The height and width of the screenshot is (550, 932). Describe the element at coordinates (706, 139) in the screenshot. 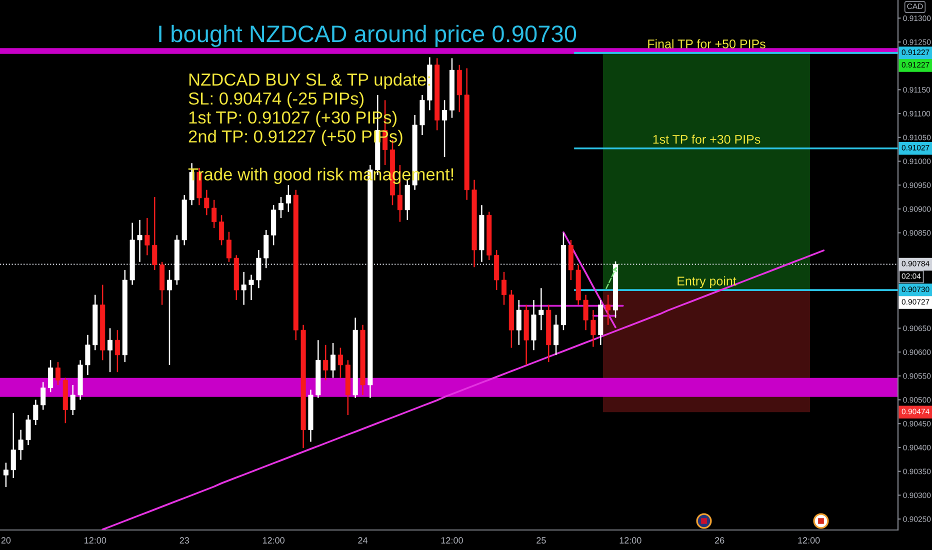

I see `ref-line-label: 1st TP for +30 PIPs` at that location.